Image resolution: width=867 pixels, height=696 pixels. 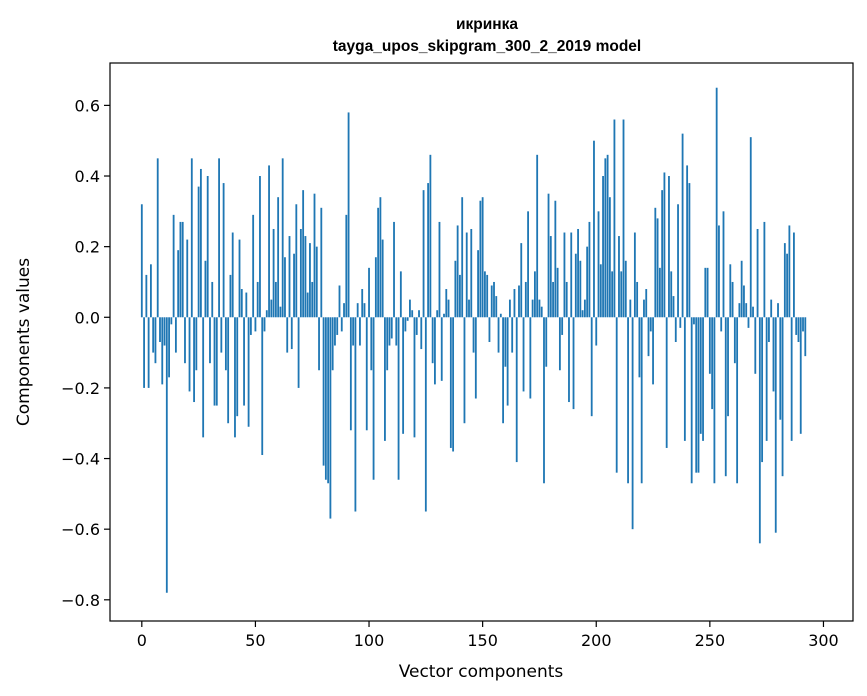 I want to click on x-axis-label: Vector components, so click(x=481, y=672).